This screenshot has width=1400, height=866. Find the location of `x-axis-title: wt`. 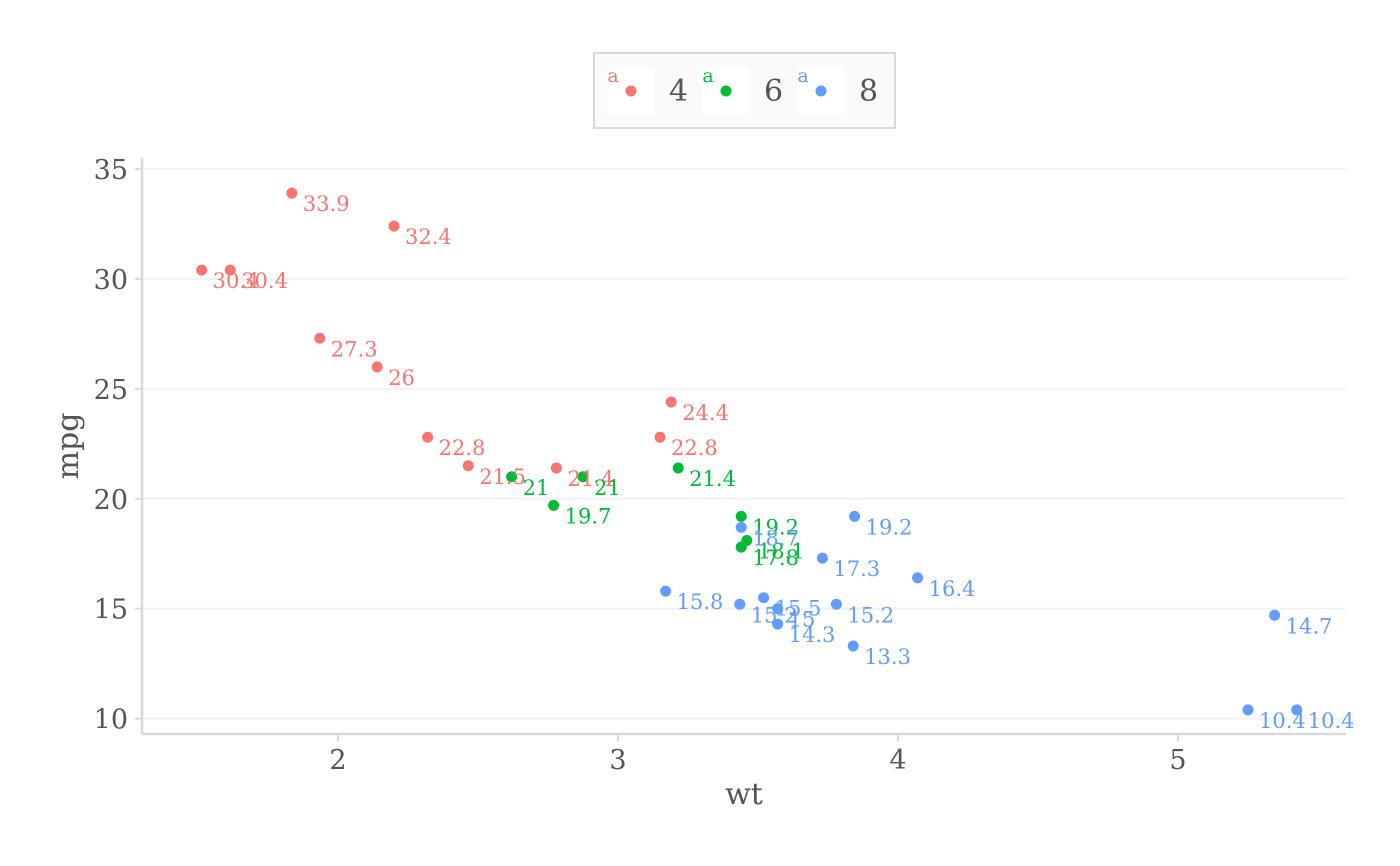

x-axis-title: wt is located at coordinates (744, 794).